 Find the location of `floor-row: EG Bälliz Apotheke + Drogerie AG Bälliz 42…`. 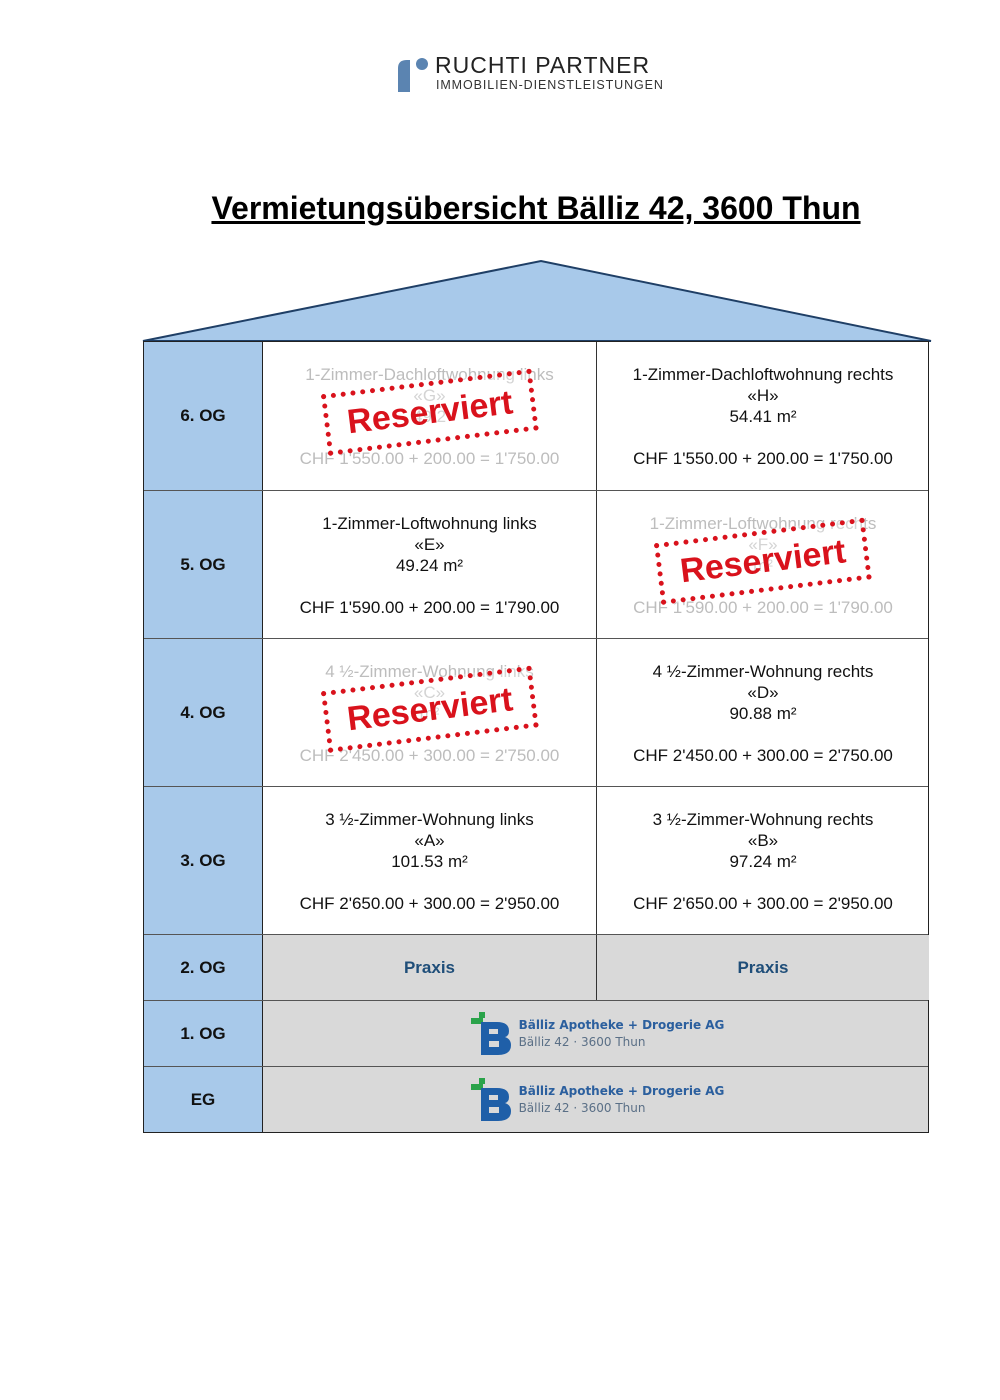

floor-row: EG Bälliz Apotheke + Drogerie AG Bälliz 42… is located at coordinates (536, 1099).